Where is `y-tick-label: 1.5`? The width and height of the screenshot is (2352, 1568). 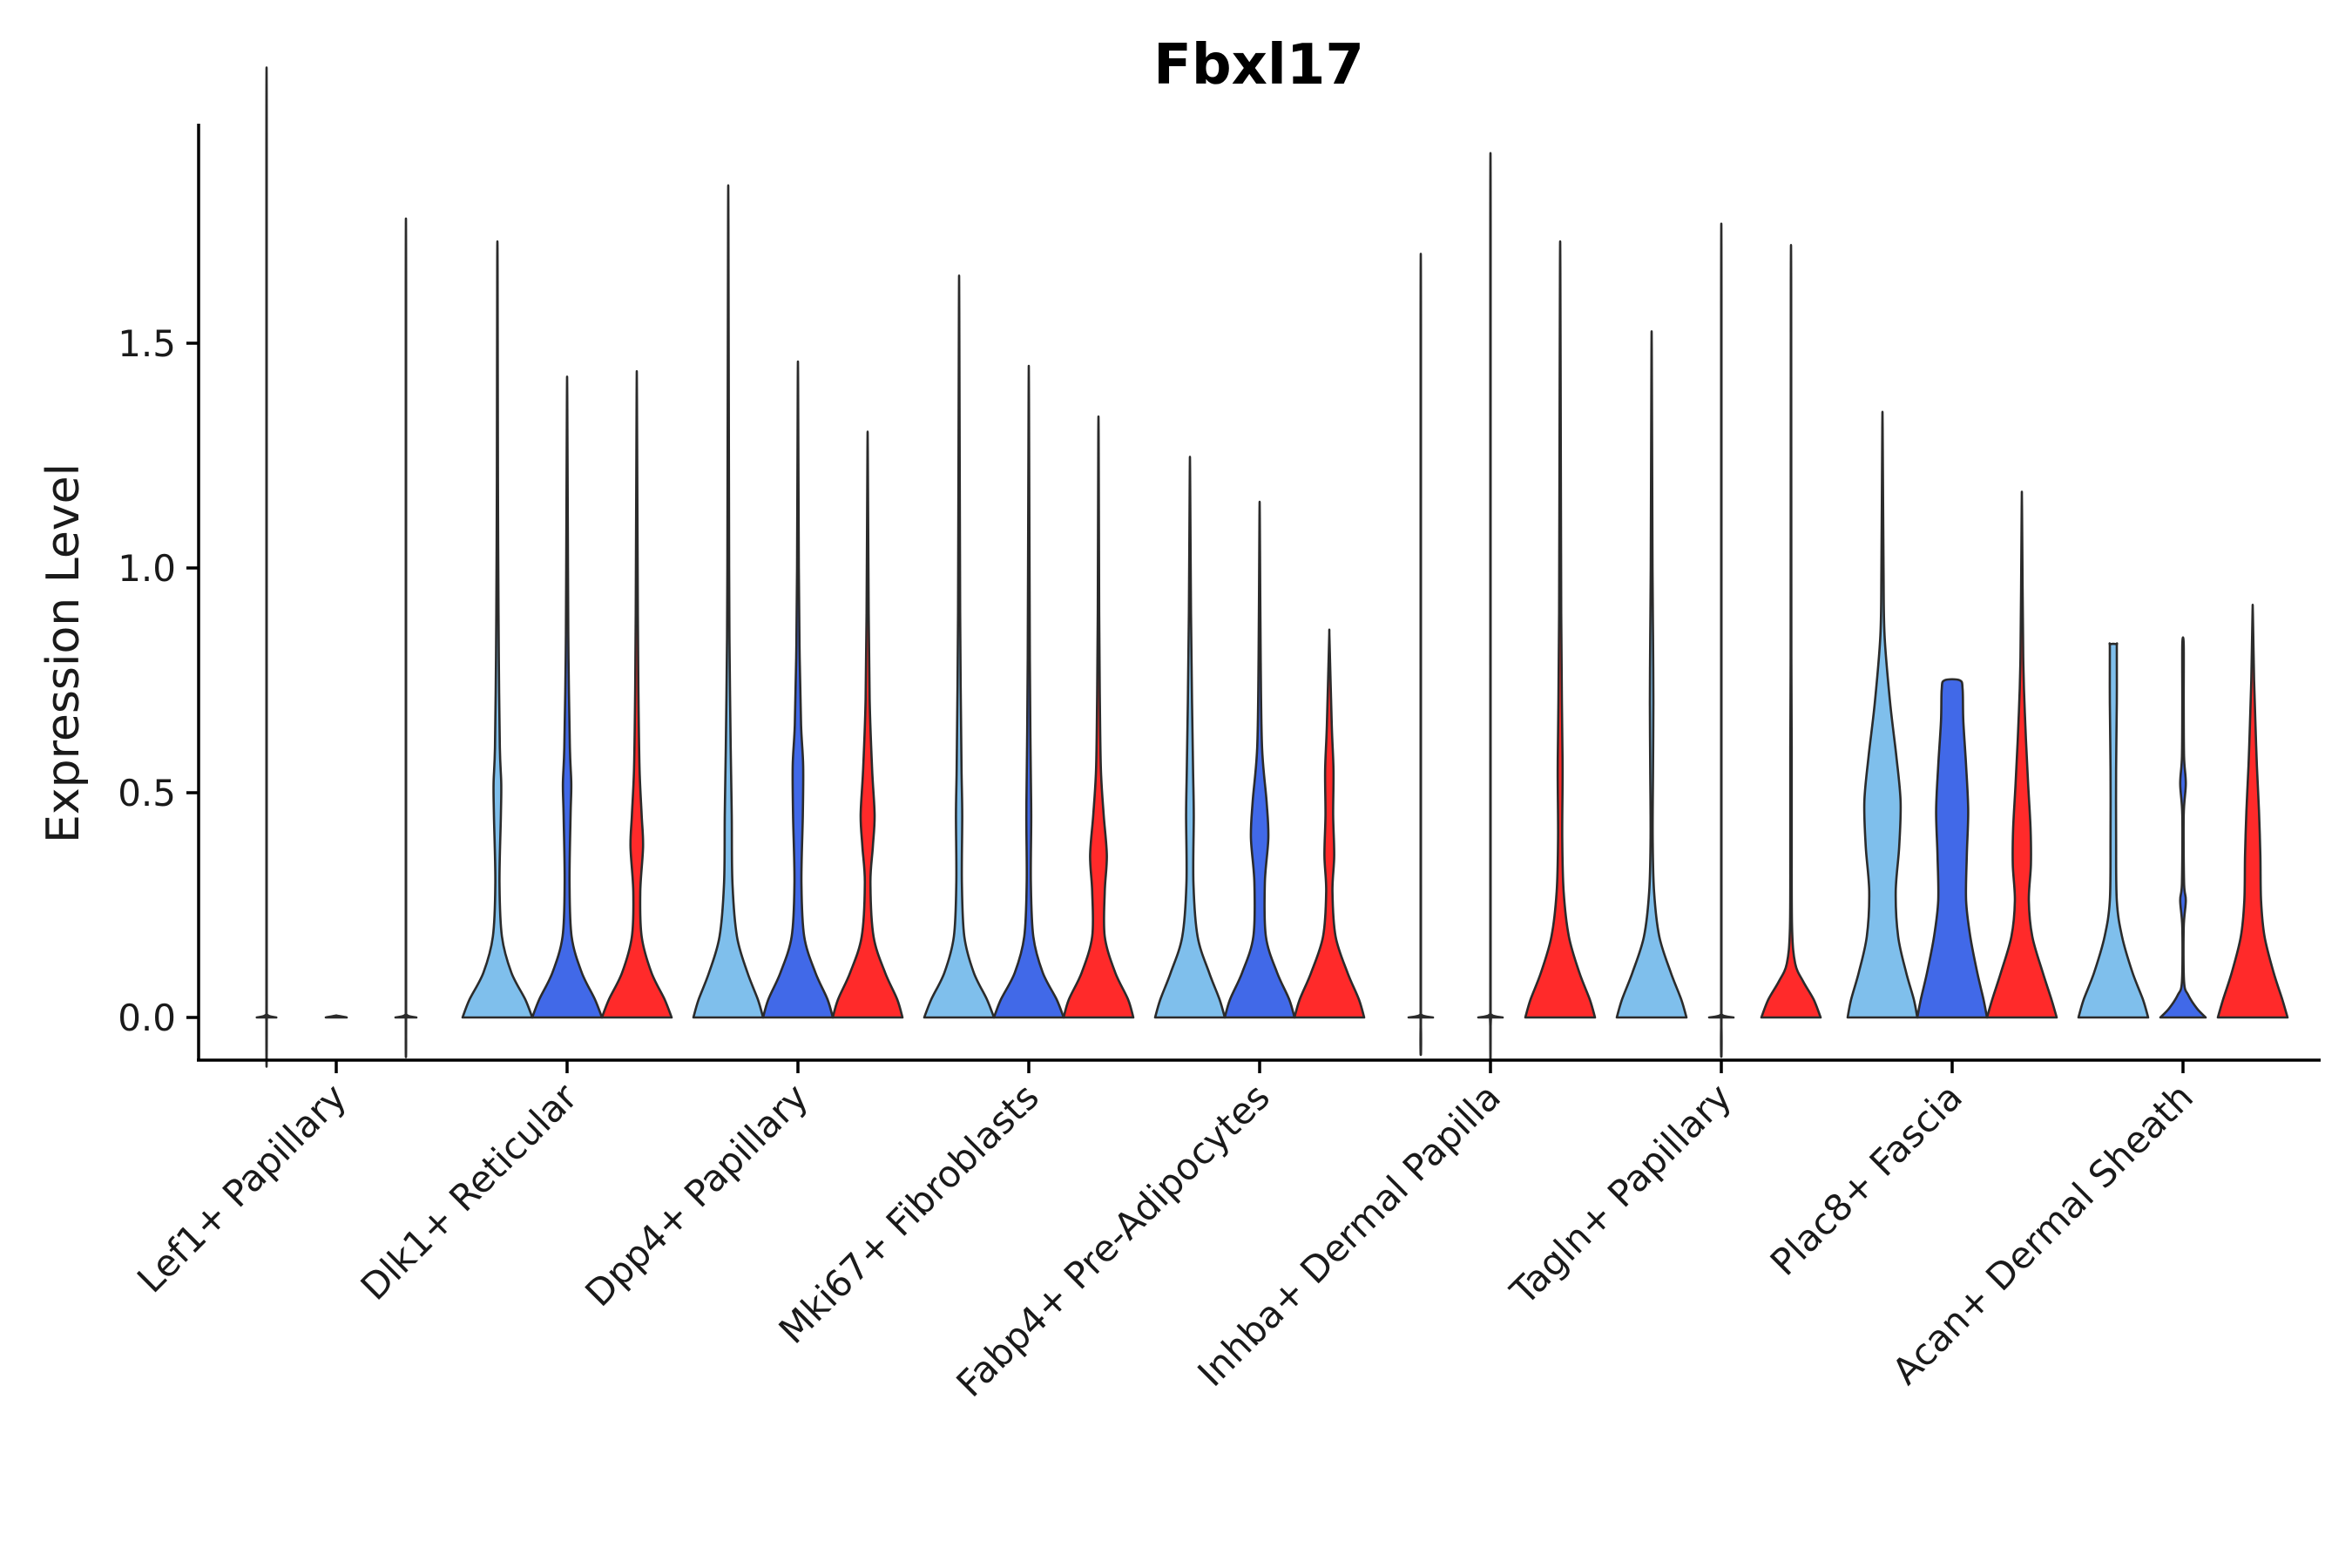
y-tick-label: 1.5 is located at coordinates (147, 343).